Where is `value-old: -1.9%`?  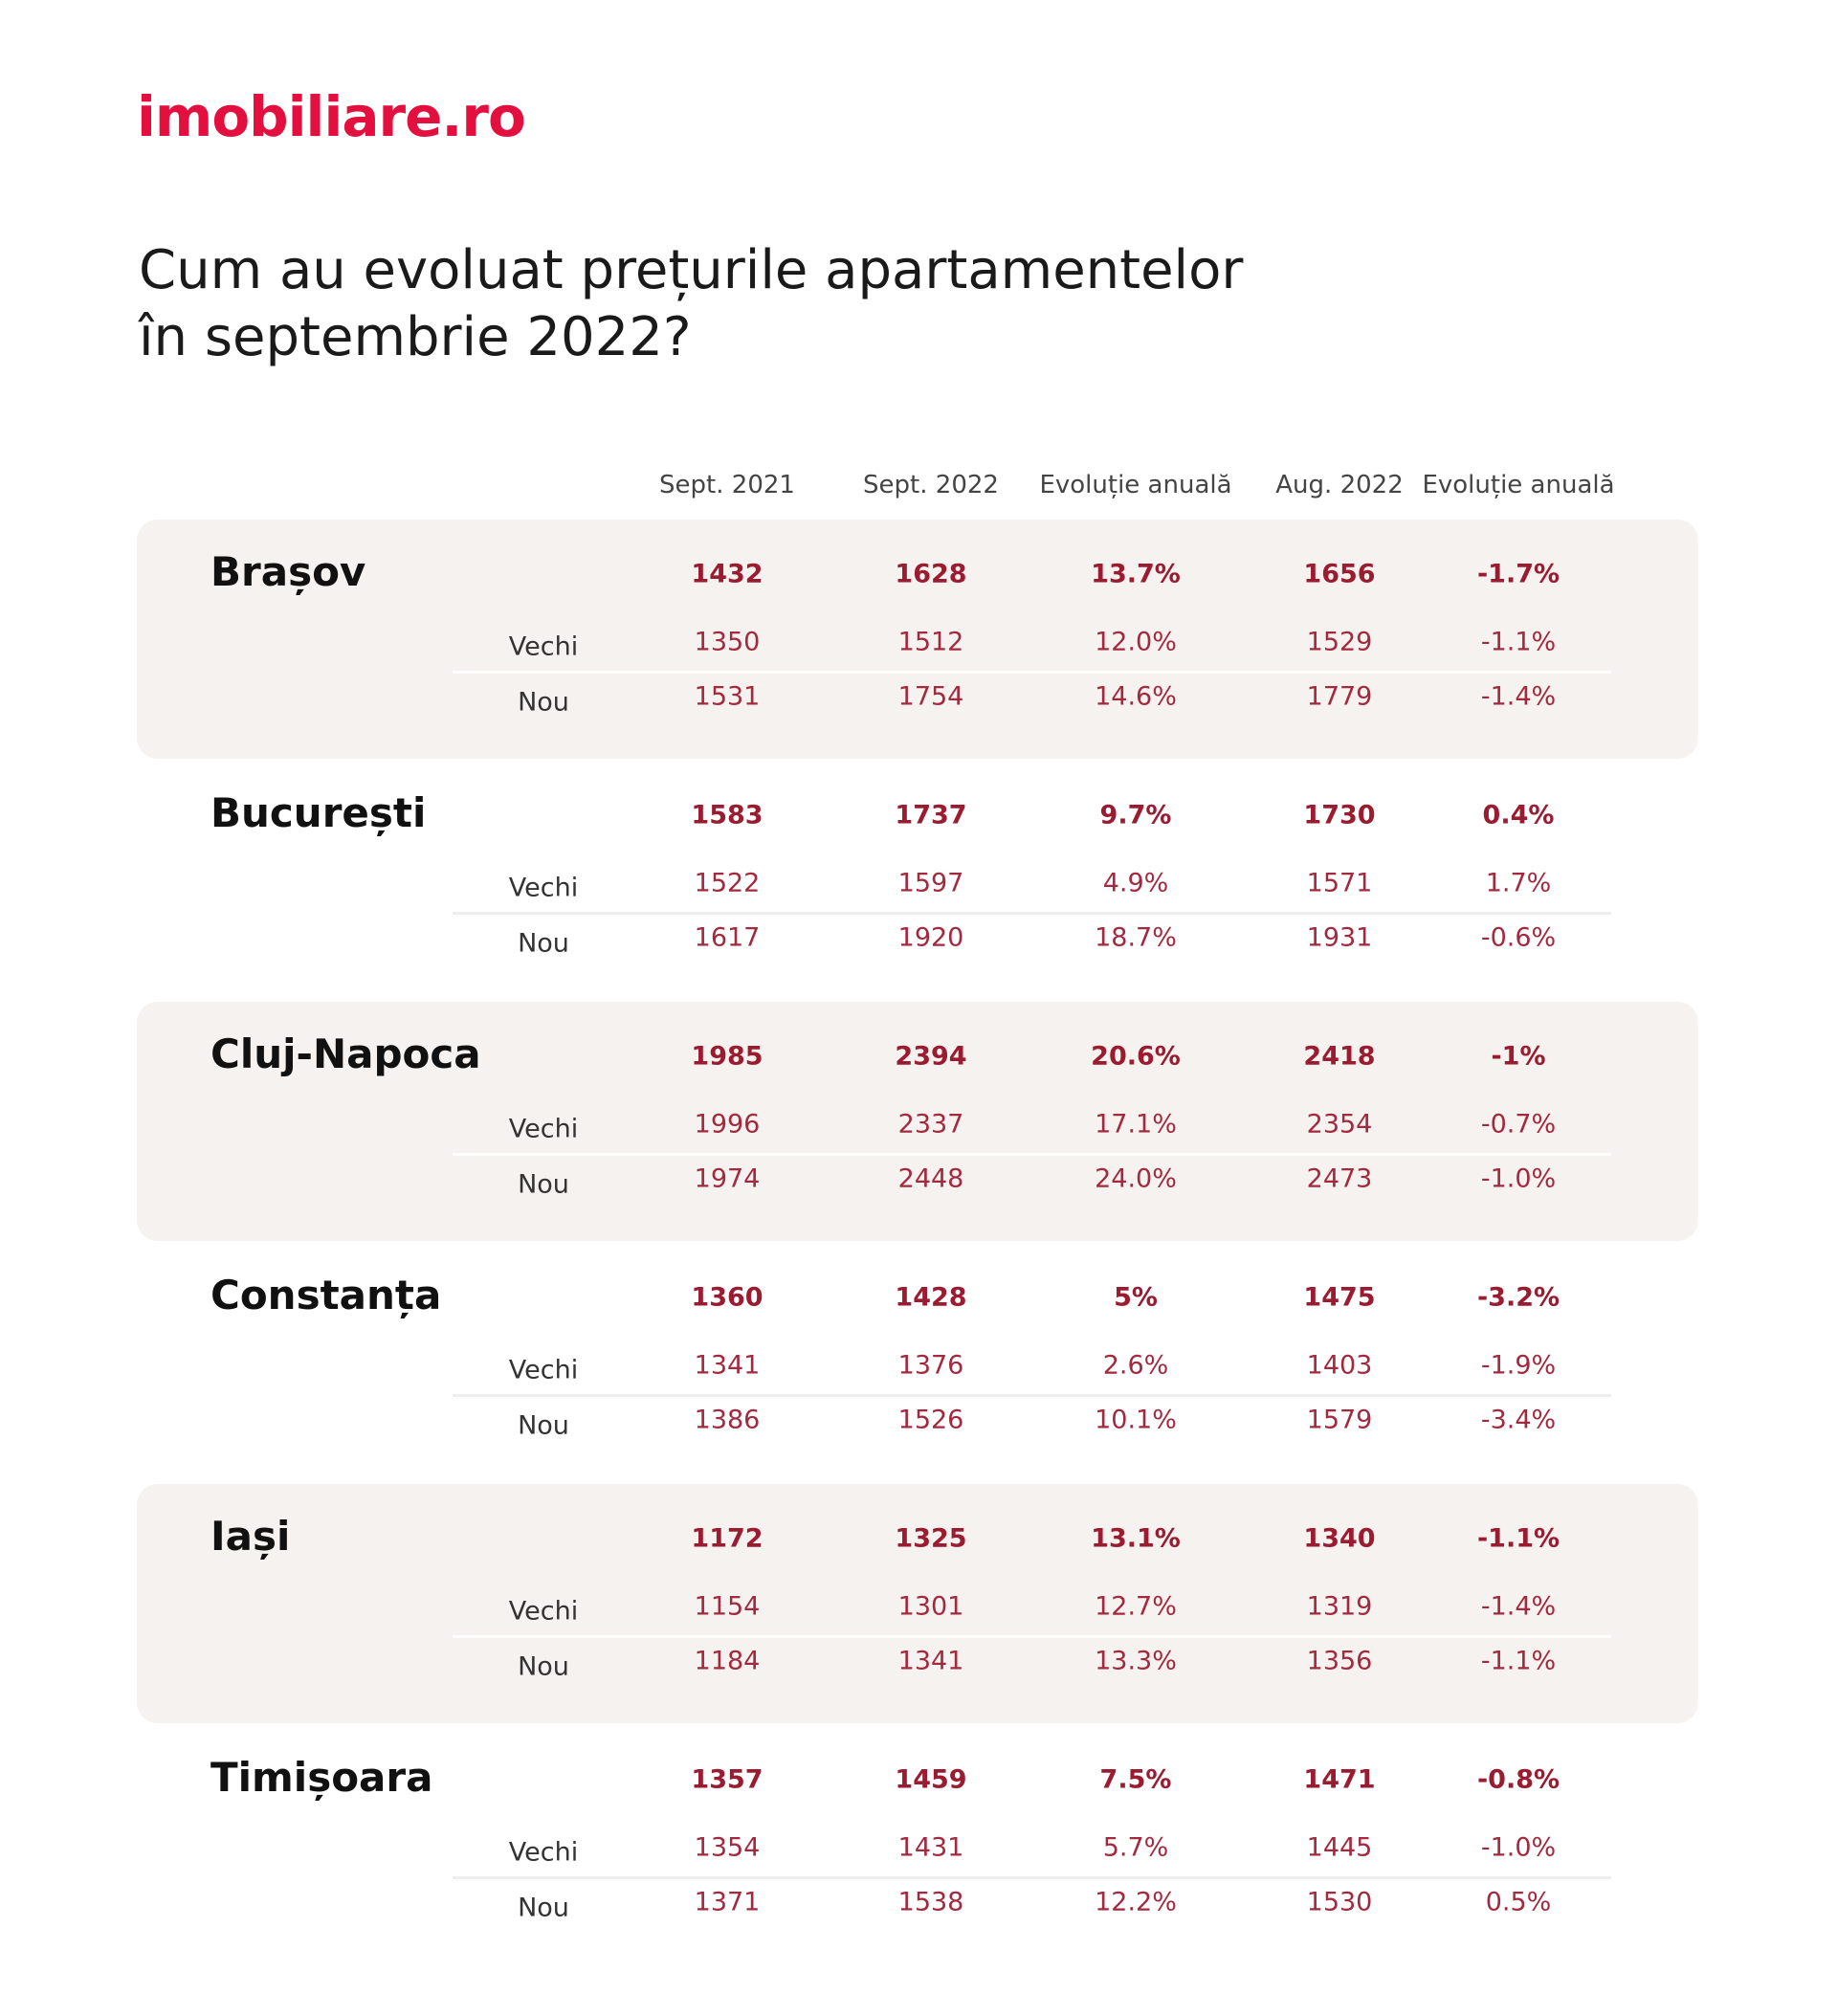
value-old: -1.9% is located at coordinates (1518, 1365).